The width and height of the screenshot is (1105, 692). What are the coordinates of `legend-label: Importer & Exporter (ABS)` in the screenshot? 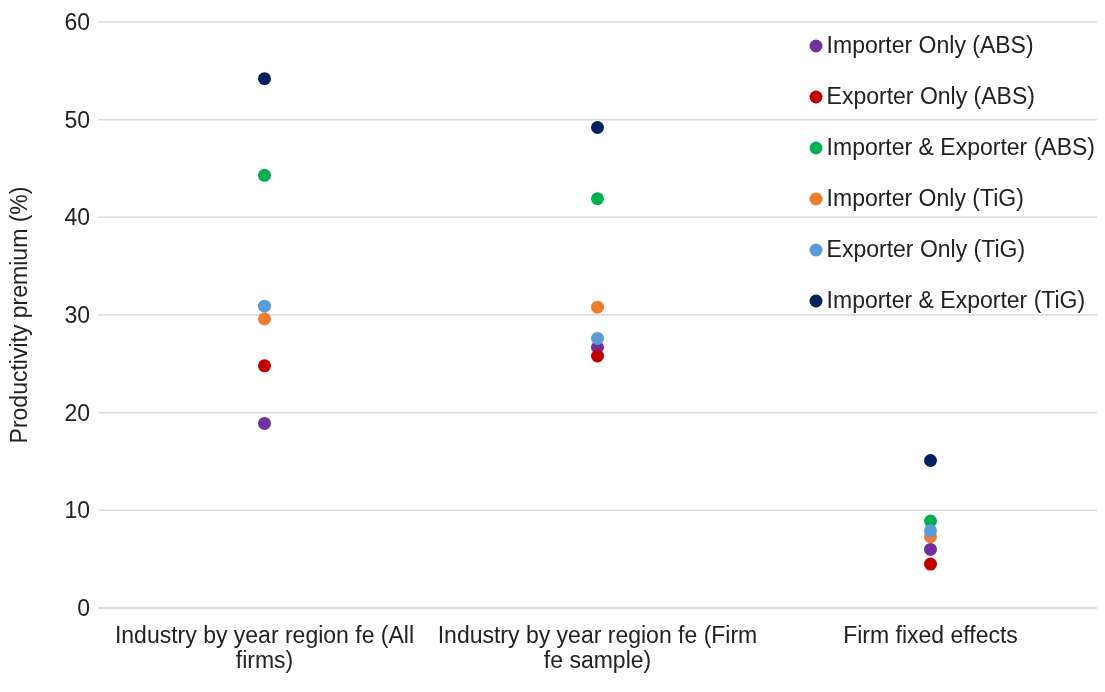 It's located at (960, 147).